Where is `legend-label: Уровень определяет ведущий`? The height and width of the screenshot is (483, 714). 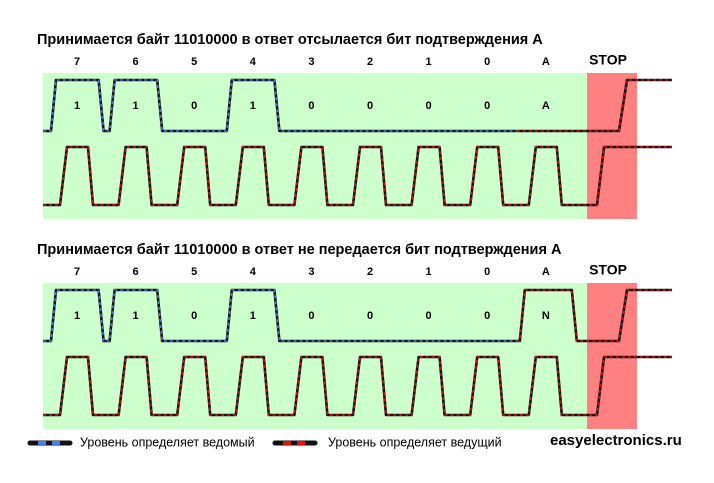 legend-label: Уровень определяет ведущий is located at coordinates (415, 442).